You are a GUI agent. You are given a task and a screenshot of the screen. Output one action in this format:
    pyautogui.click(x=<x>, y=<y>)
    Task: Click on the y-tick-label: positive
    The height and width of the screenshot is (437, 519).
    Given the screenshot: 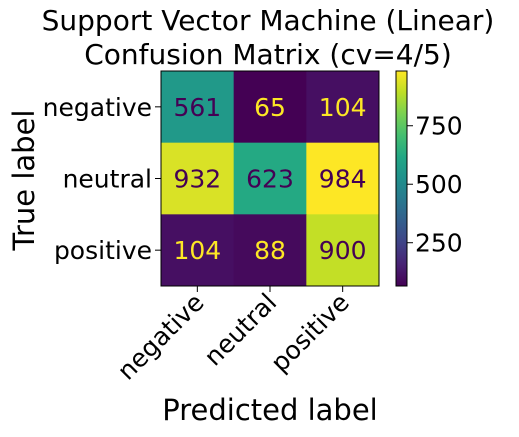 What is the action you would take?
    pyautogui.click(x=103, y=250)
    